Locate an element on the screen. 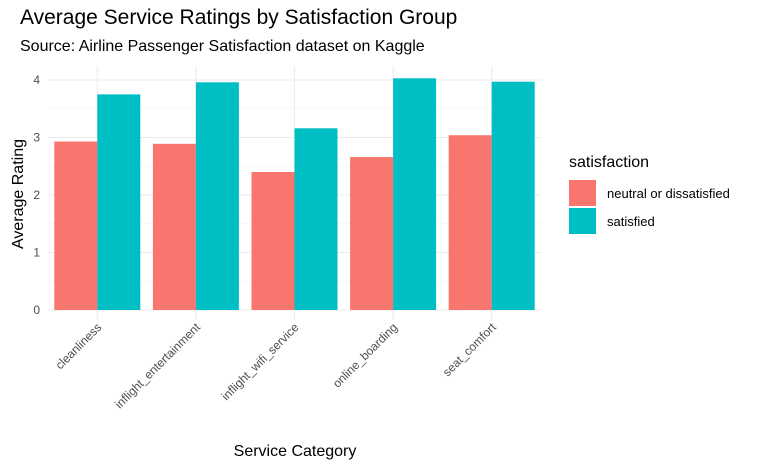 The height and width of the screenshot is (469, 760). y-tick-label: 2 is located at coordinates (36, 195).